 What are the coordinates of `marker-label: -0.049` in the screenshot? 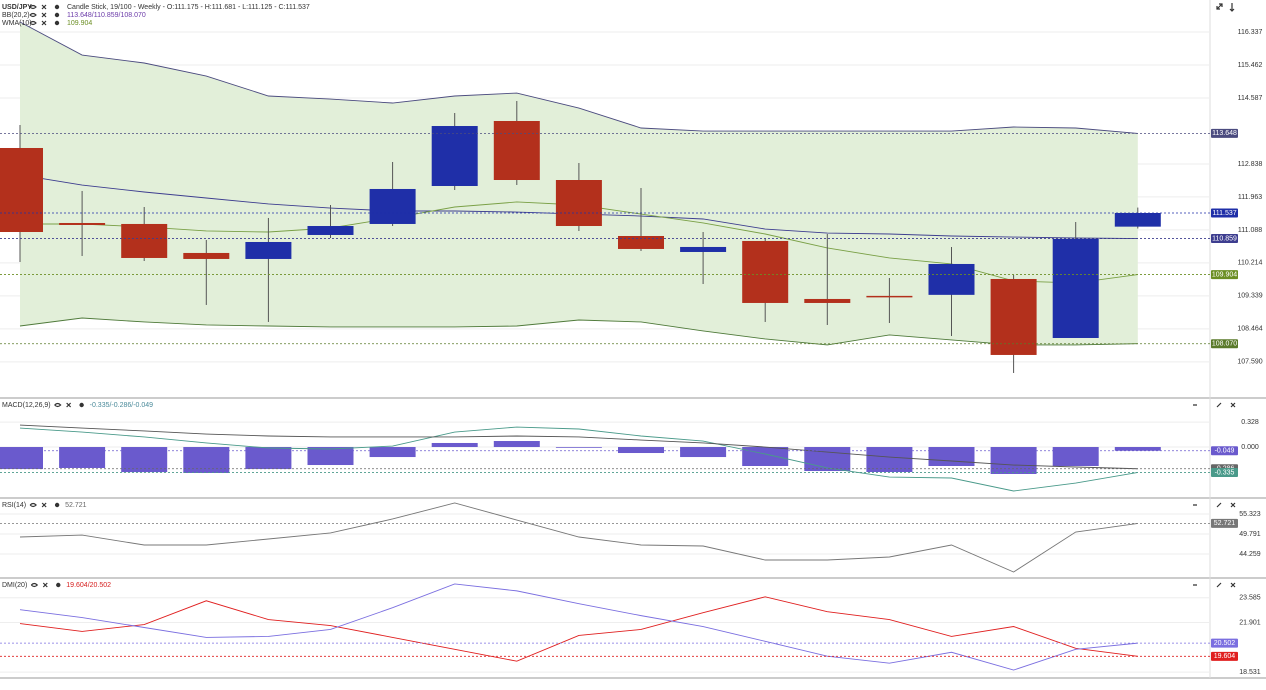 It's located at (1225, 451).